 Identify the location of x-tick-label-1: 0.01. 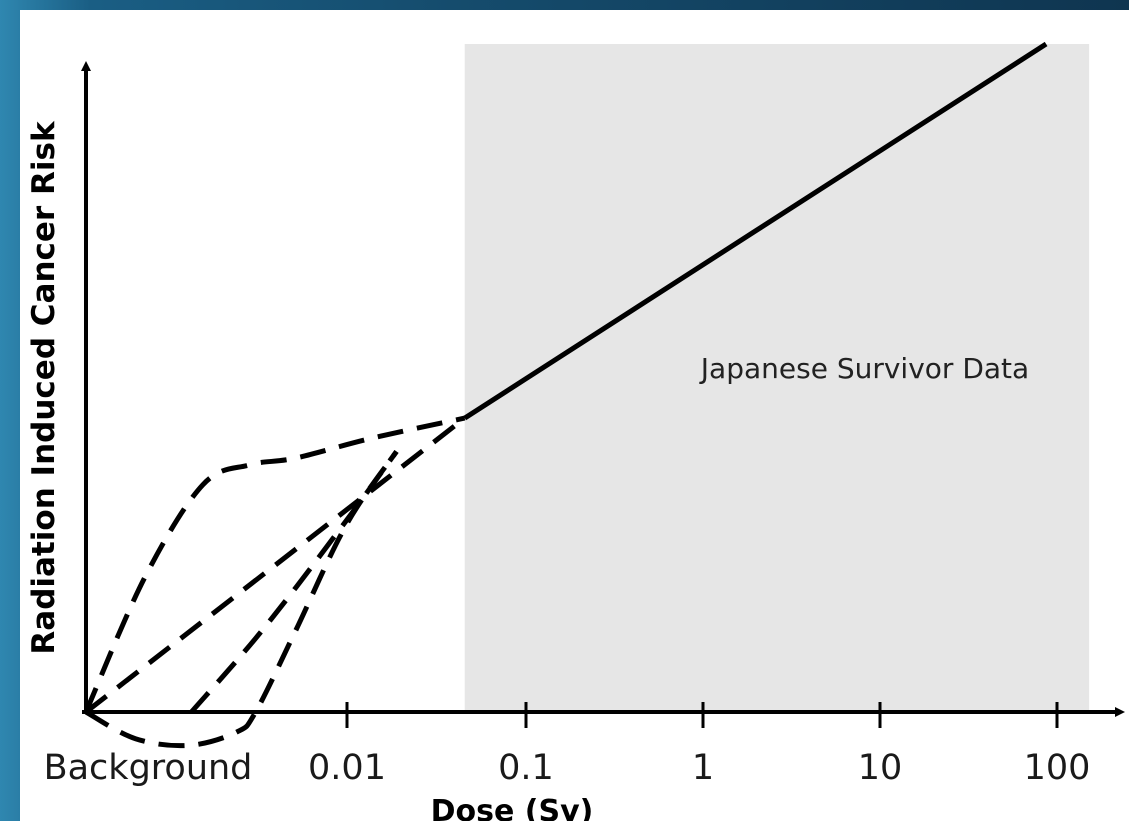
(347, 768).